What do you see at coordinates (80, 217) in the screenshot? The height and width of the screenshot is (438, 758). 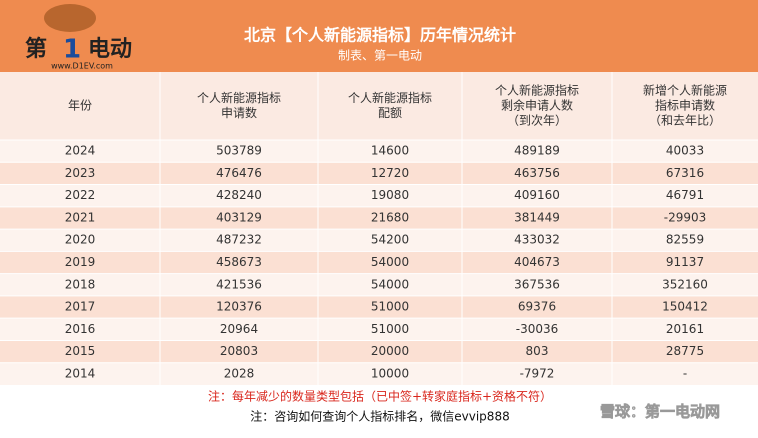 I see `cell: 2021` at bounding box center [80, 217].